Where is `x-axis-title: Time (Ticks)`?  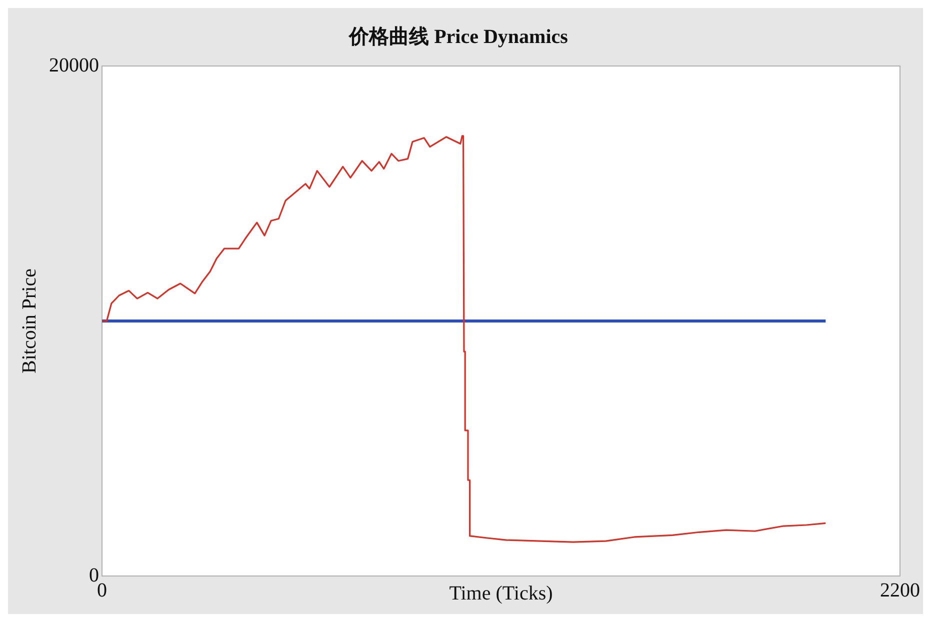
x-axis-title: Time (Ticks) is located at coordinates (501, 593).